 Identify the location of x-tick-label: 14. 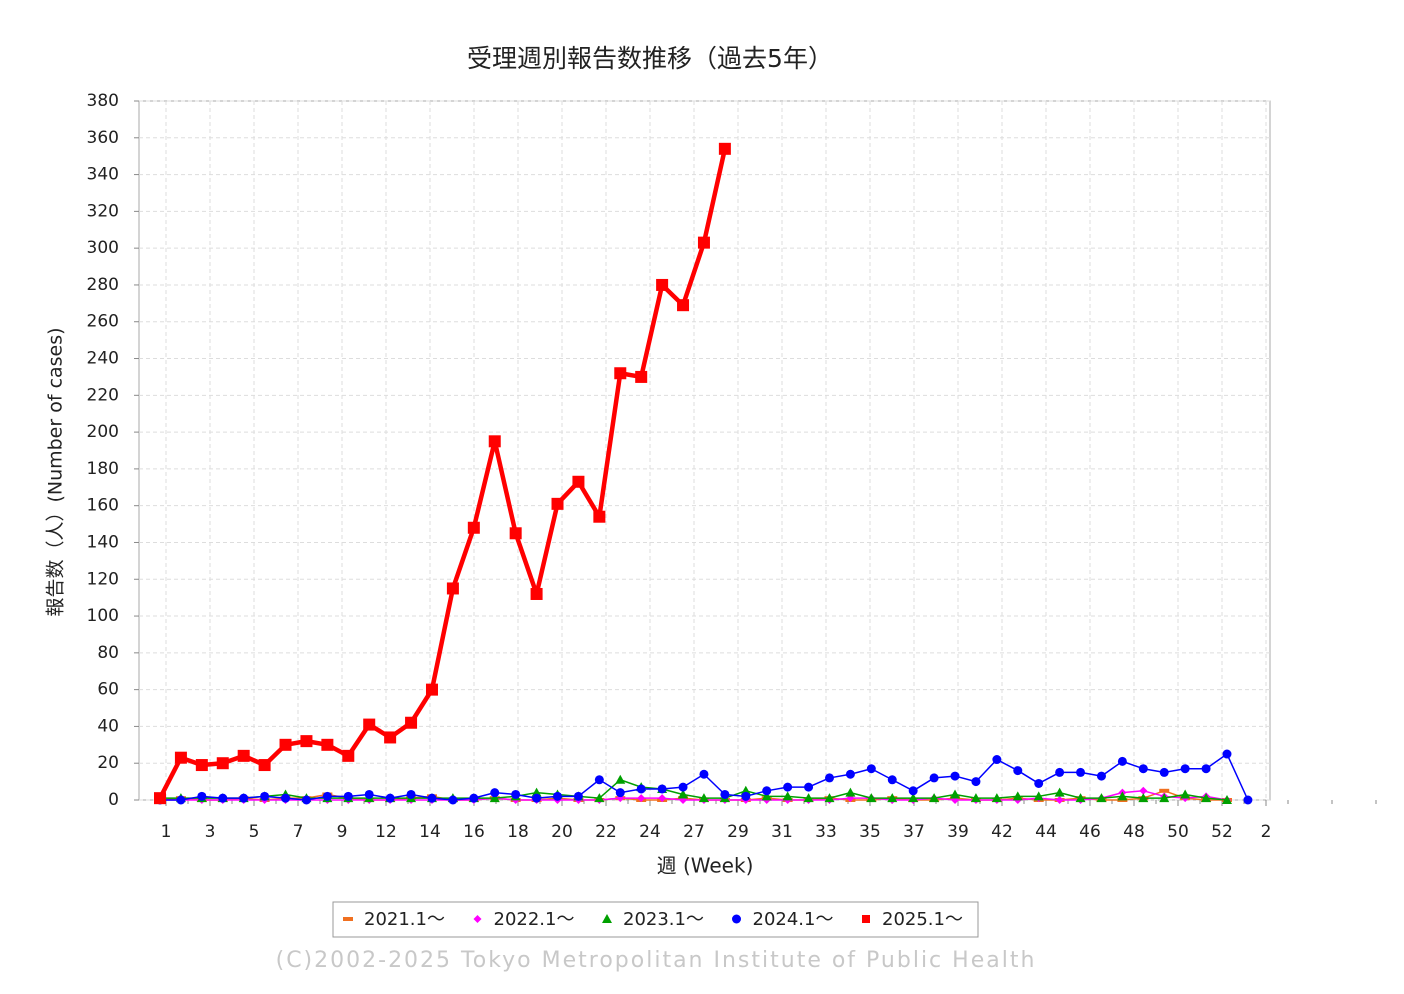
(430, 832).